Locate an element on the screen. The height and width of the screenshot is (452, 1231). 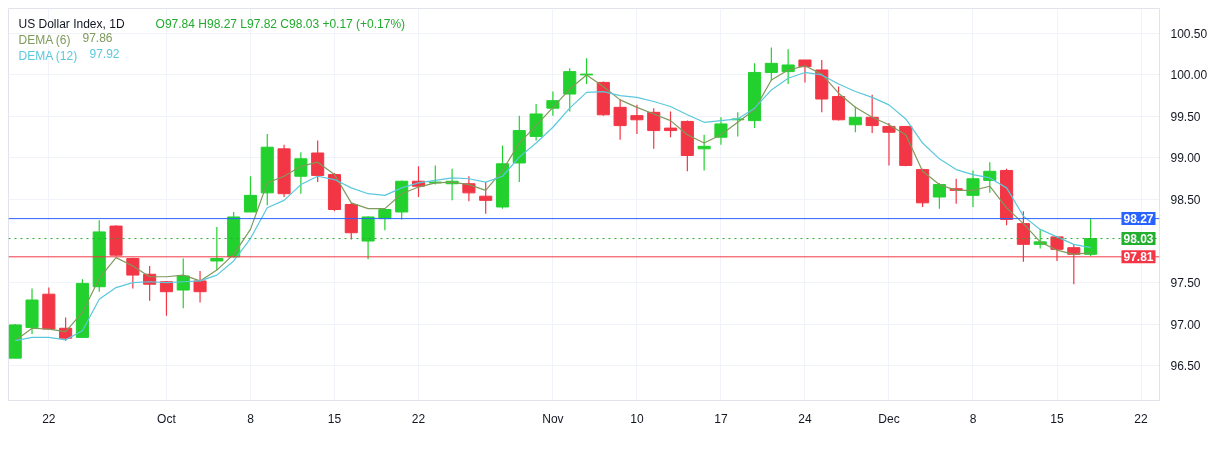
annotation: O97.84 H98.27 L97.82 C98.03 +0.17 (+0.17%) is located at coordinates (280, 23).